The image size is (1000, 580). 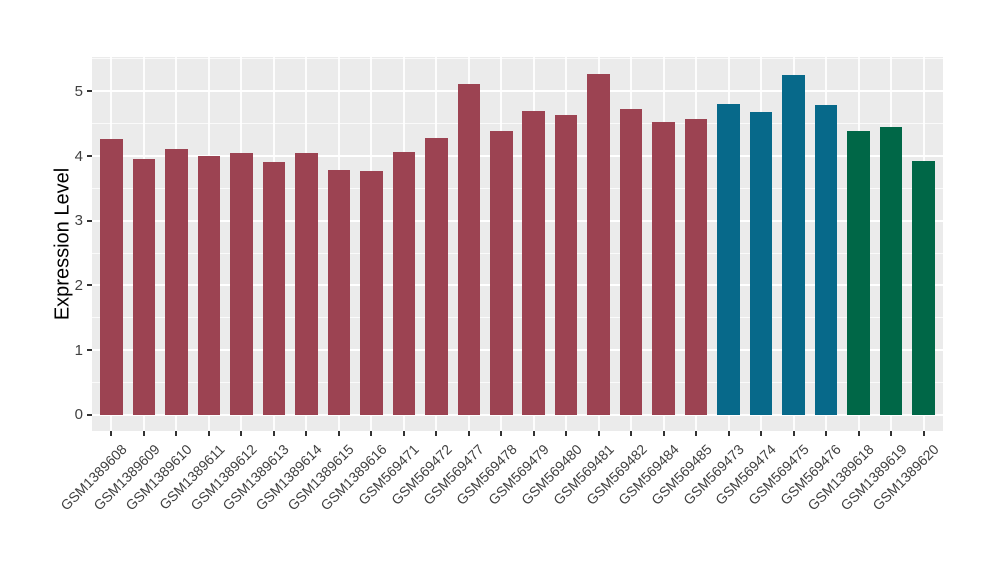 What do you see at coordinates (469, 249) in the screenshot?
I see `bar-GSM569477` at bounding box center [469, 249].